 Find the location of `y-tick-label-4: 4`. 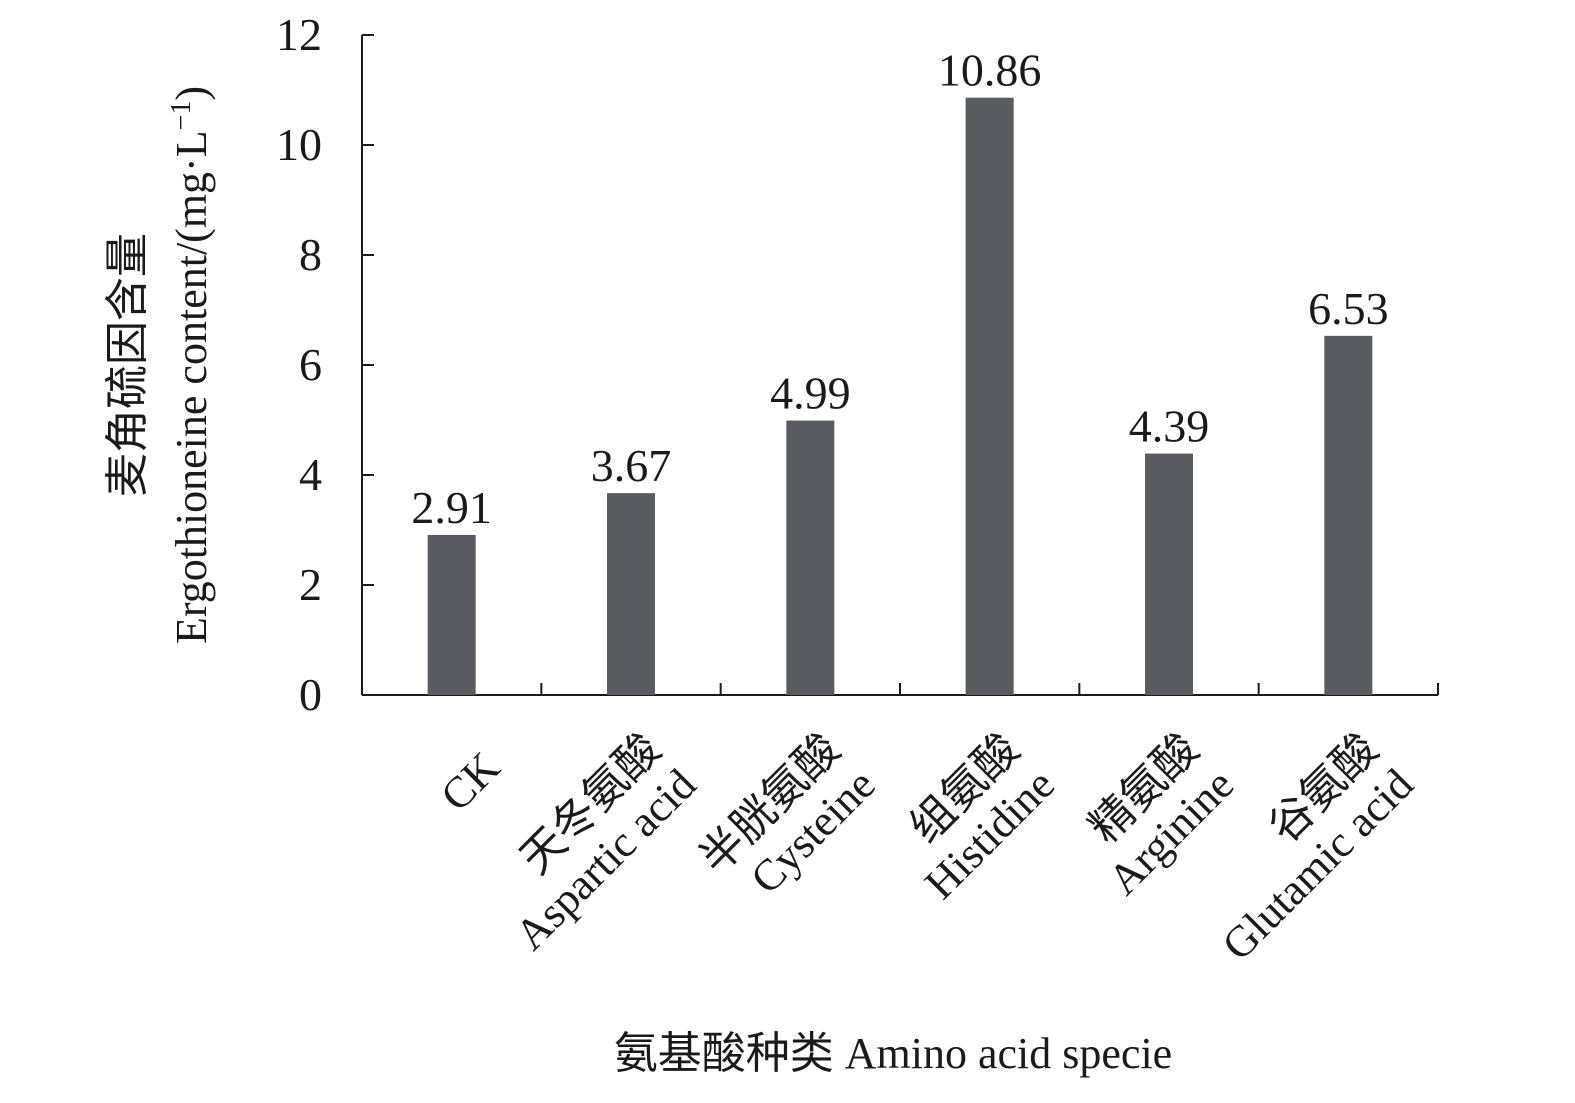

y-tick-label-4: 4 is located at coordinates (310, 474).